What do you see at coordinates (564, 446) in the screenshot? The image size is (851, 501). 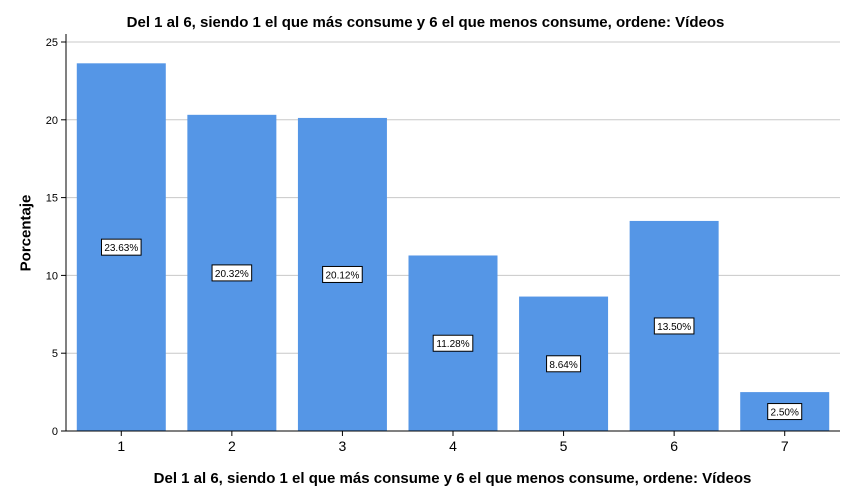 I see `x-tick-label: 5` at bounding box center [564, 446].